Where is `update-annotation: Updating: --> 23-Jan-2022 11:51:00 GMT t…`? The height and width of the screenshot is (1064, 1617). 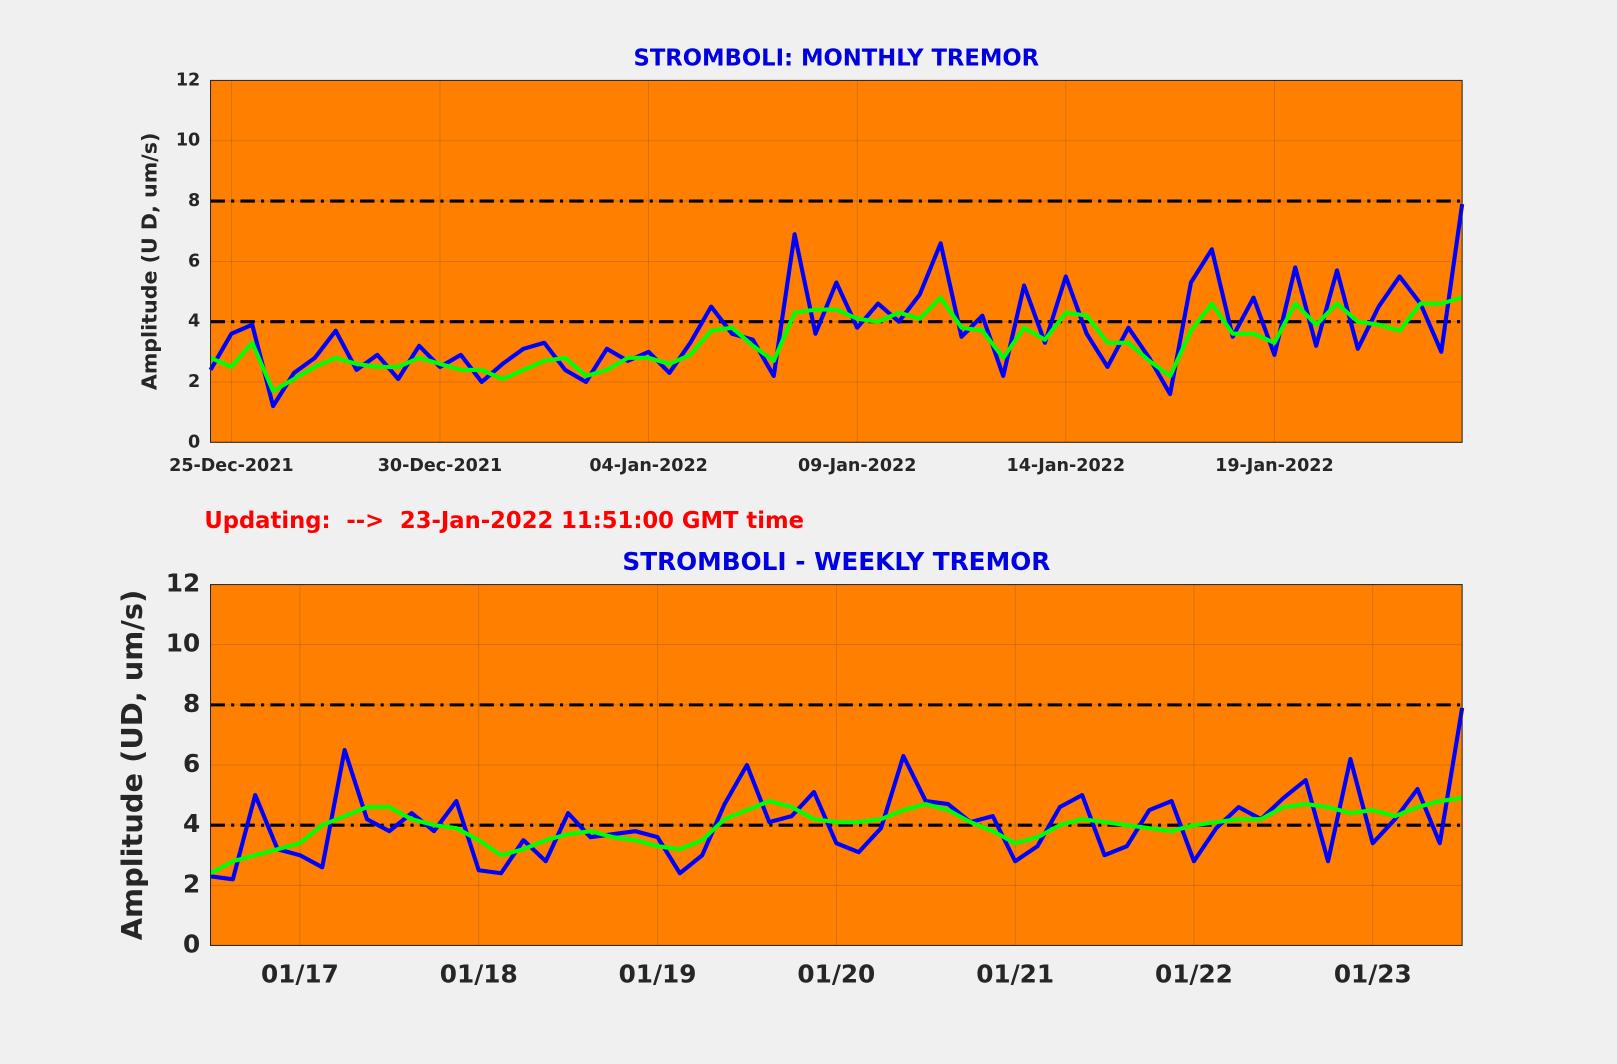 update-annotation: Updating: --> 23-Jan-2022 11:51:00 GMT t… is located at coordinates (504, 521).